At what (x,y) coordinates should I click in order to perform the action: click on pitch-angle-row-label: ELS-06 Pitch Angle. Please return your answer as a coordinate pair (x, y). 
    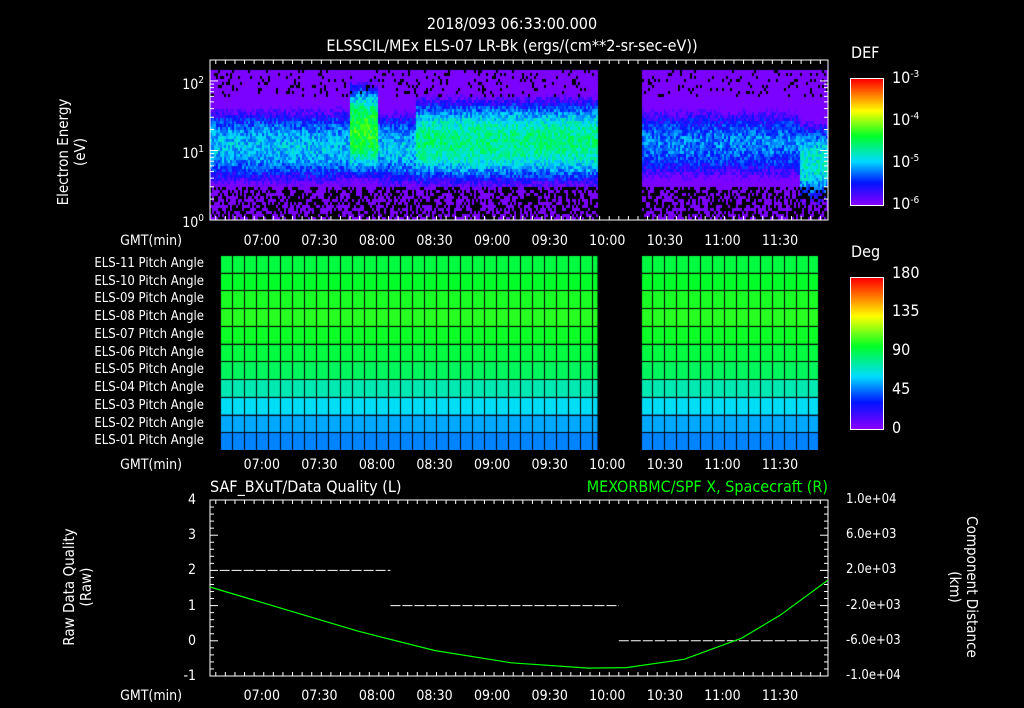
    Looking at the image, I should click on (149, 352).